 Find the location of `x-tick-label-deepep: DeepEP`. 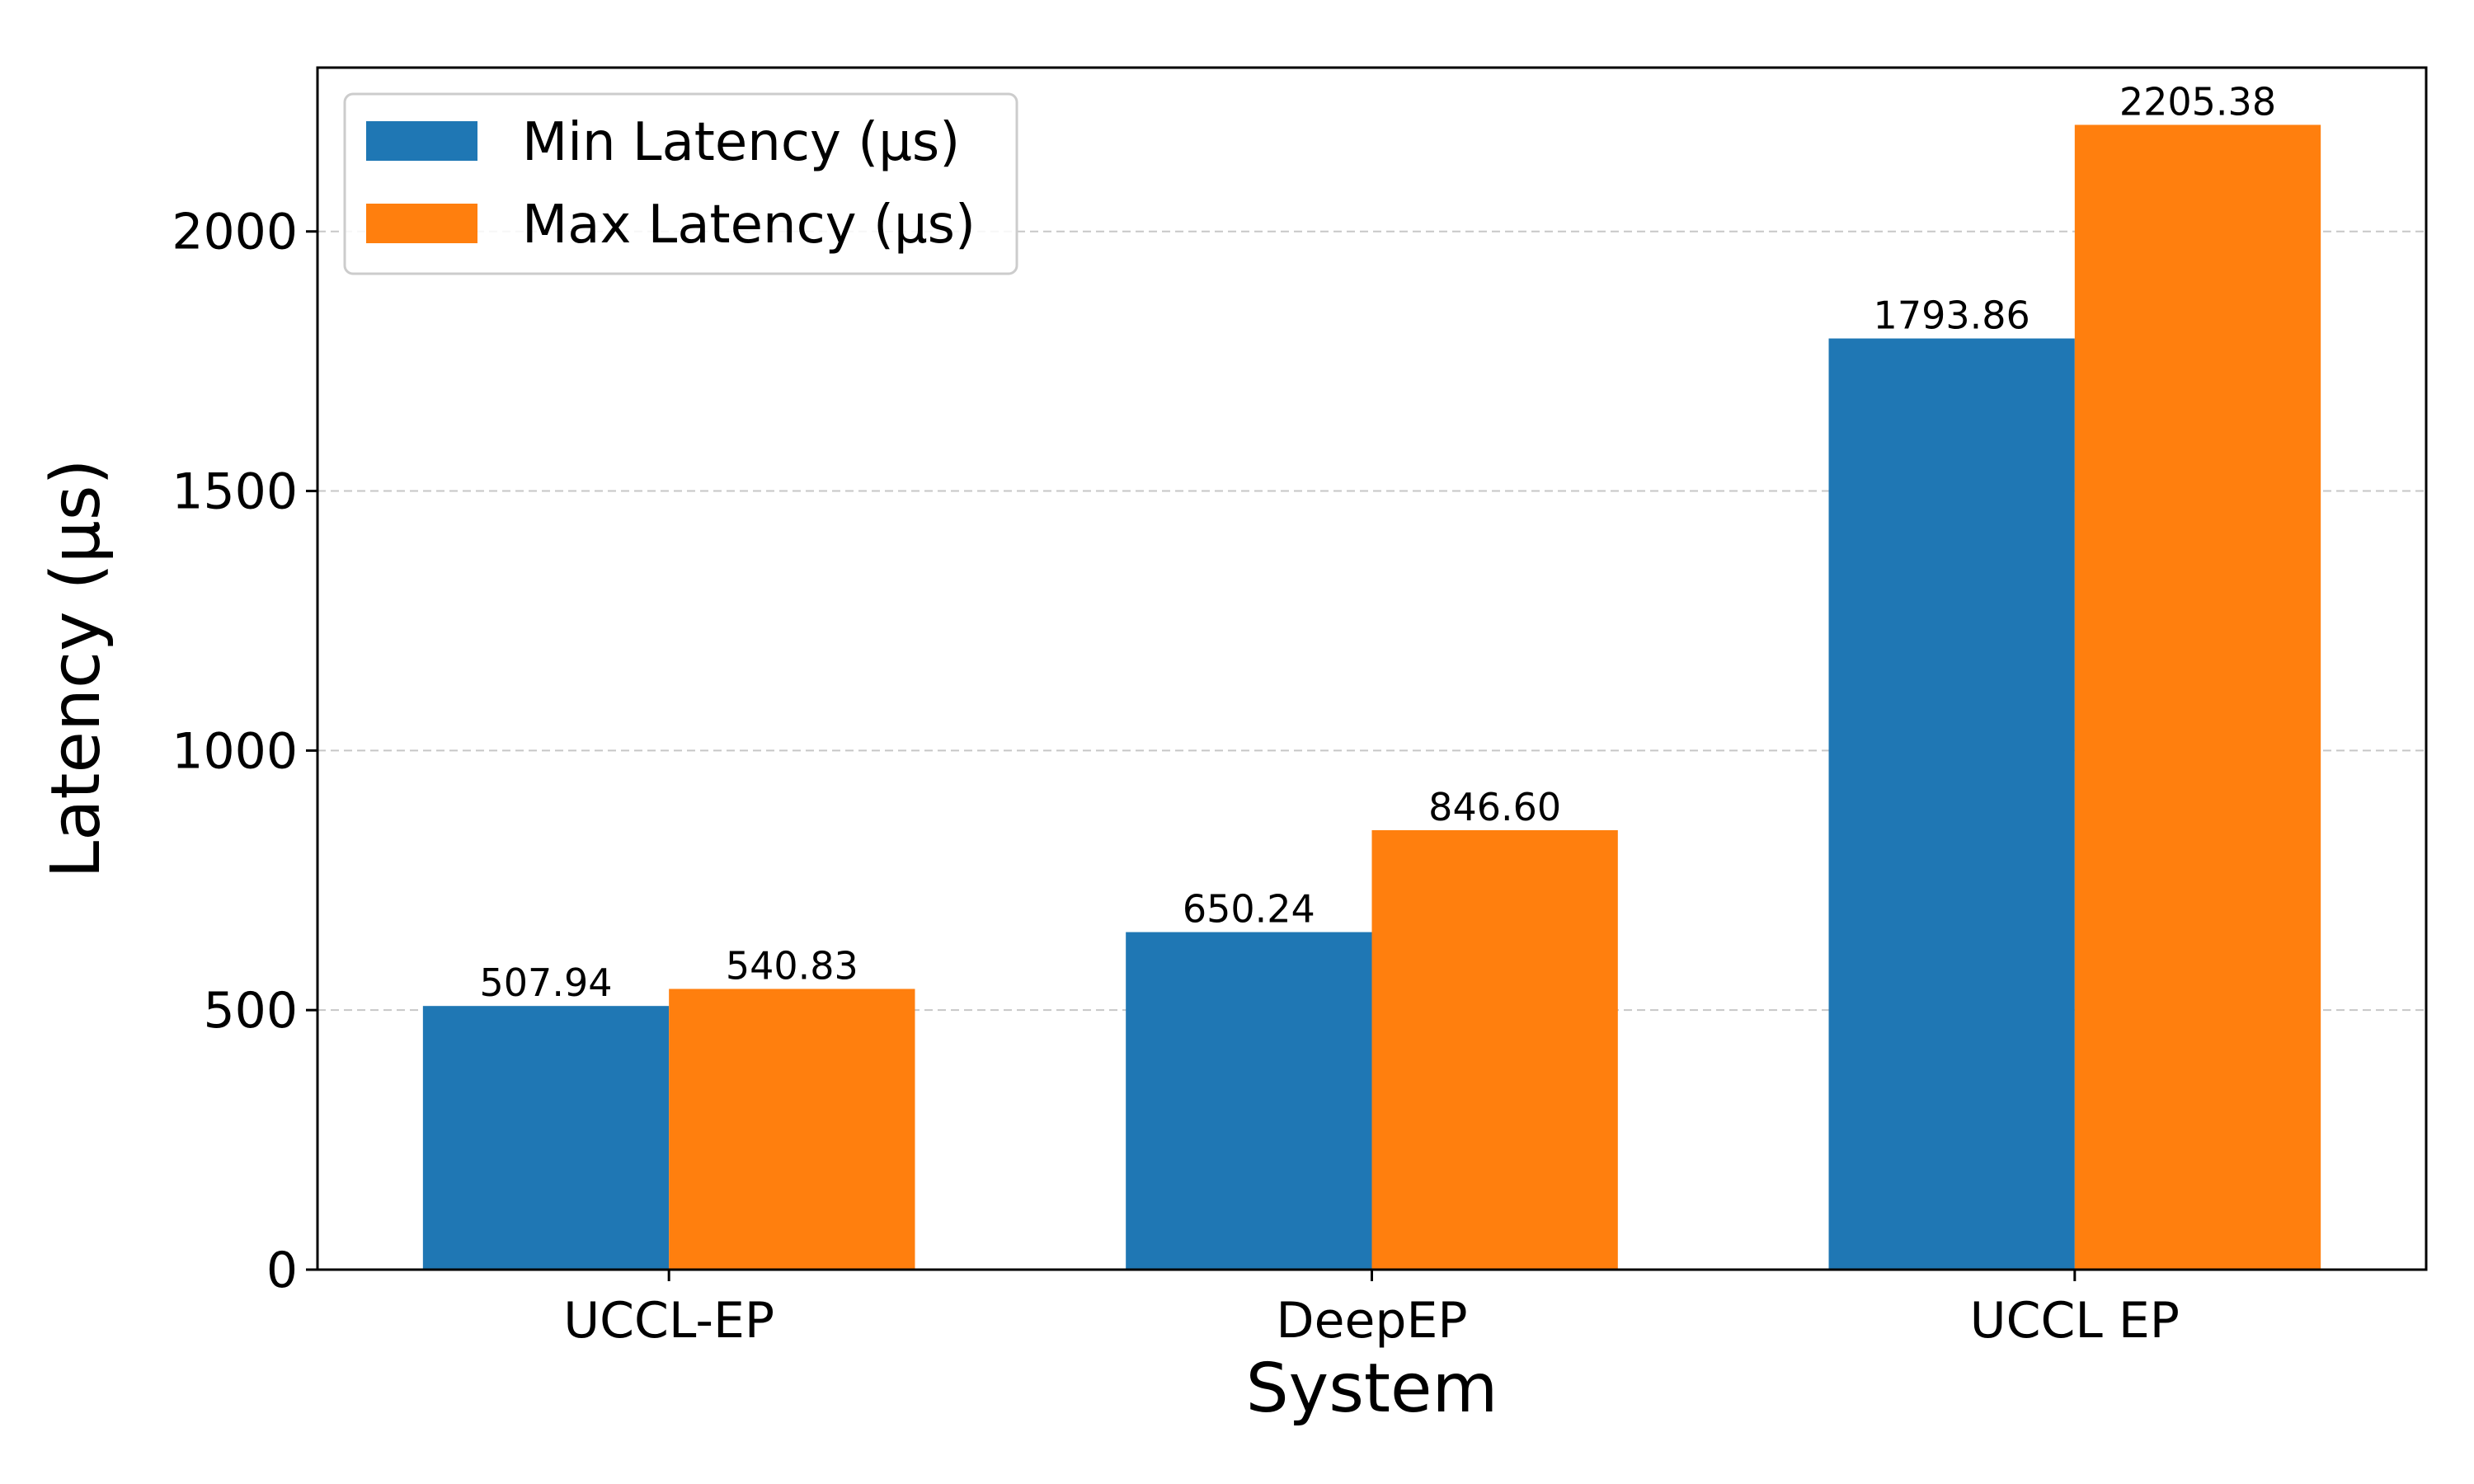

x-tick-label-deepep: DeepEP is located at coordinates (1371, 1321).